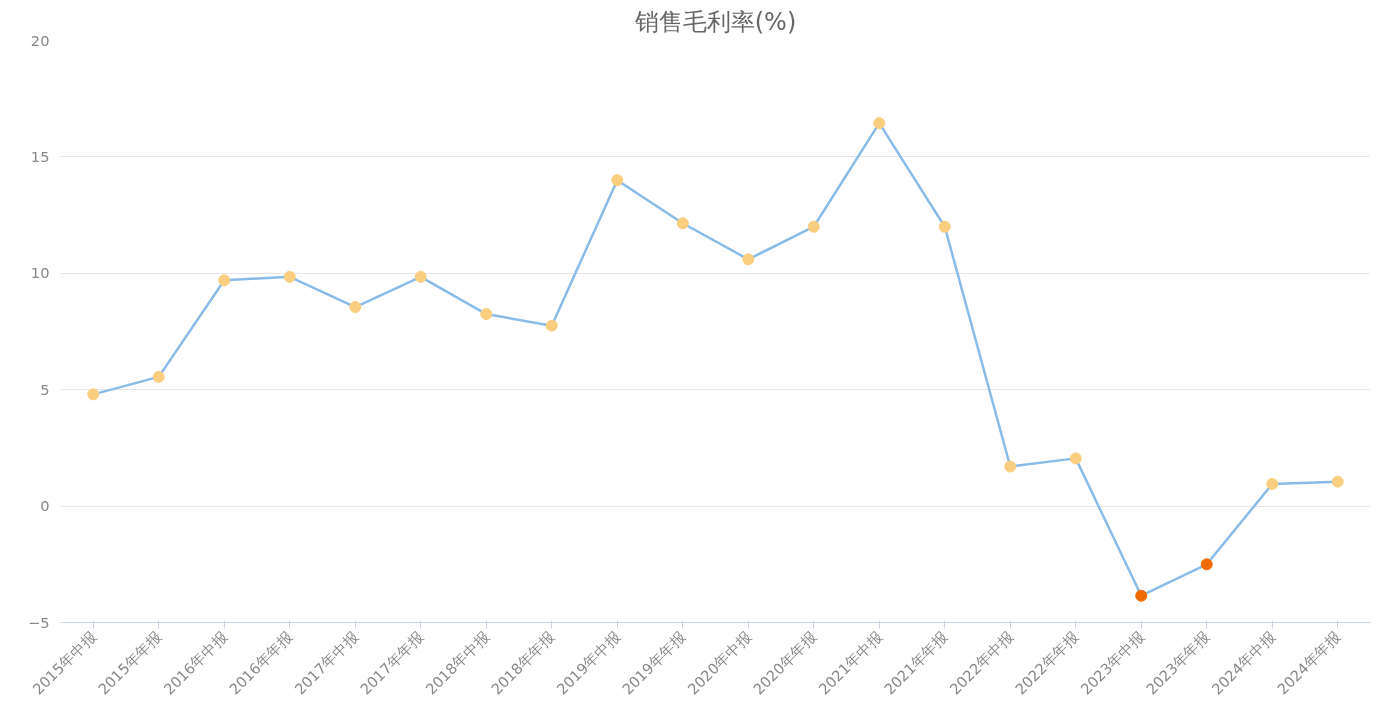 The image size is (1400, 714). I want to click on y-tick-label: 15, so click(40, 156).